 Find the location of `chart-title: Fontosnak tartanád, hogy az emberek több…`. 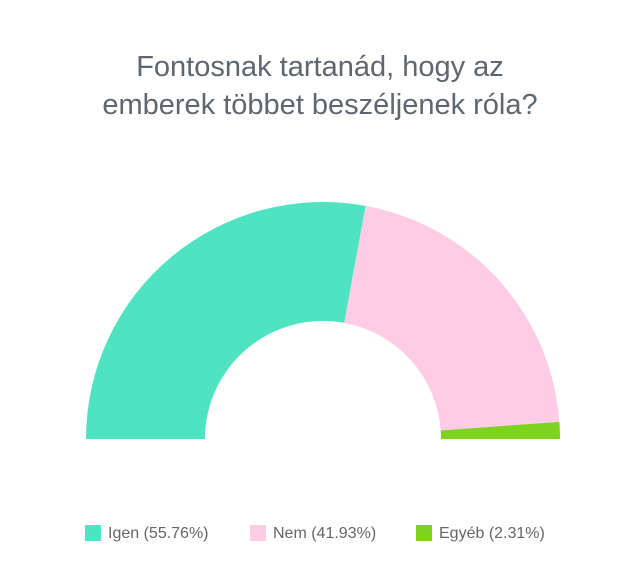

chart-title: Fontosnak tartanád, hogy az emberek több… is located at coordinates (320, 86).